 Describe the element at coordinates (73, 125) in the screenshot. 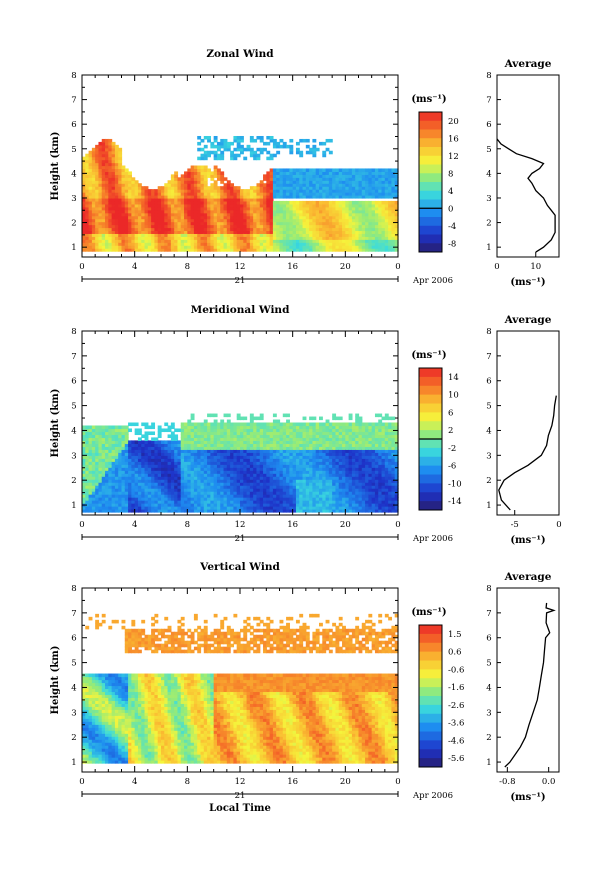

I see `y-tick-label: 6` at that location.